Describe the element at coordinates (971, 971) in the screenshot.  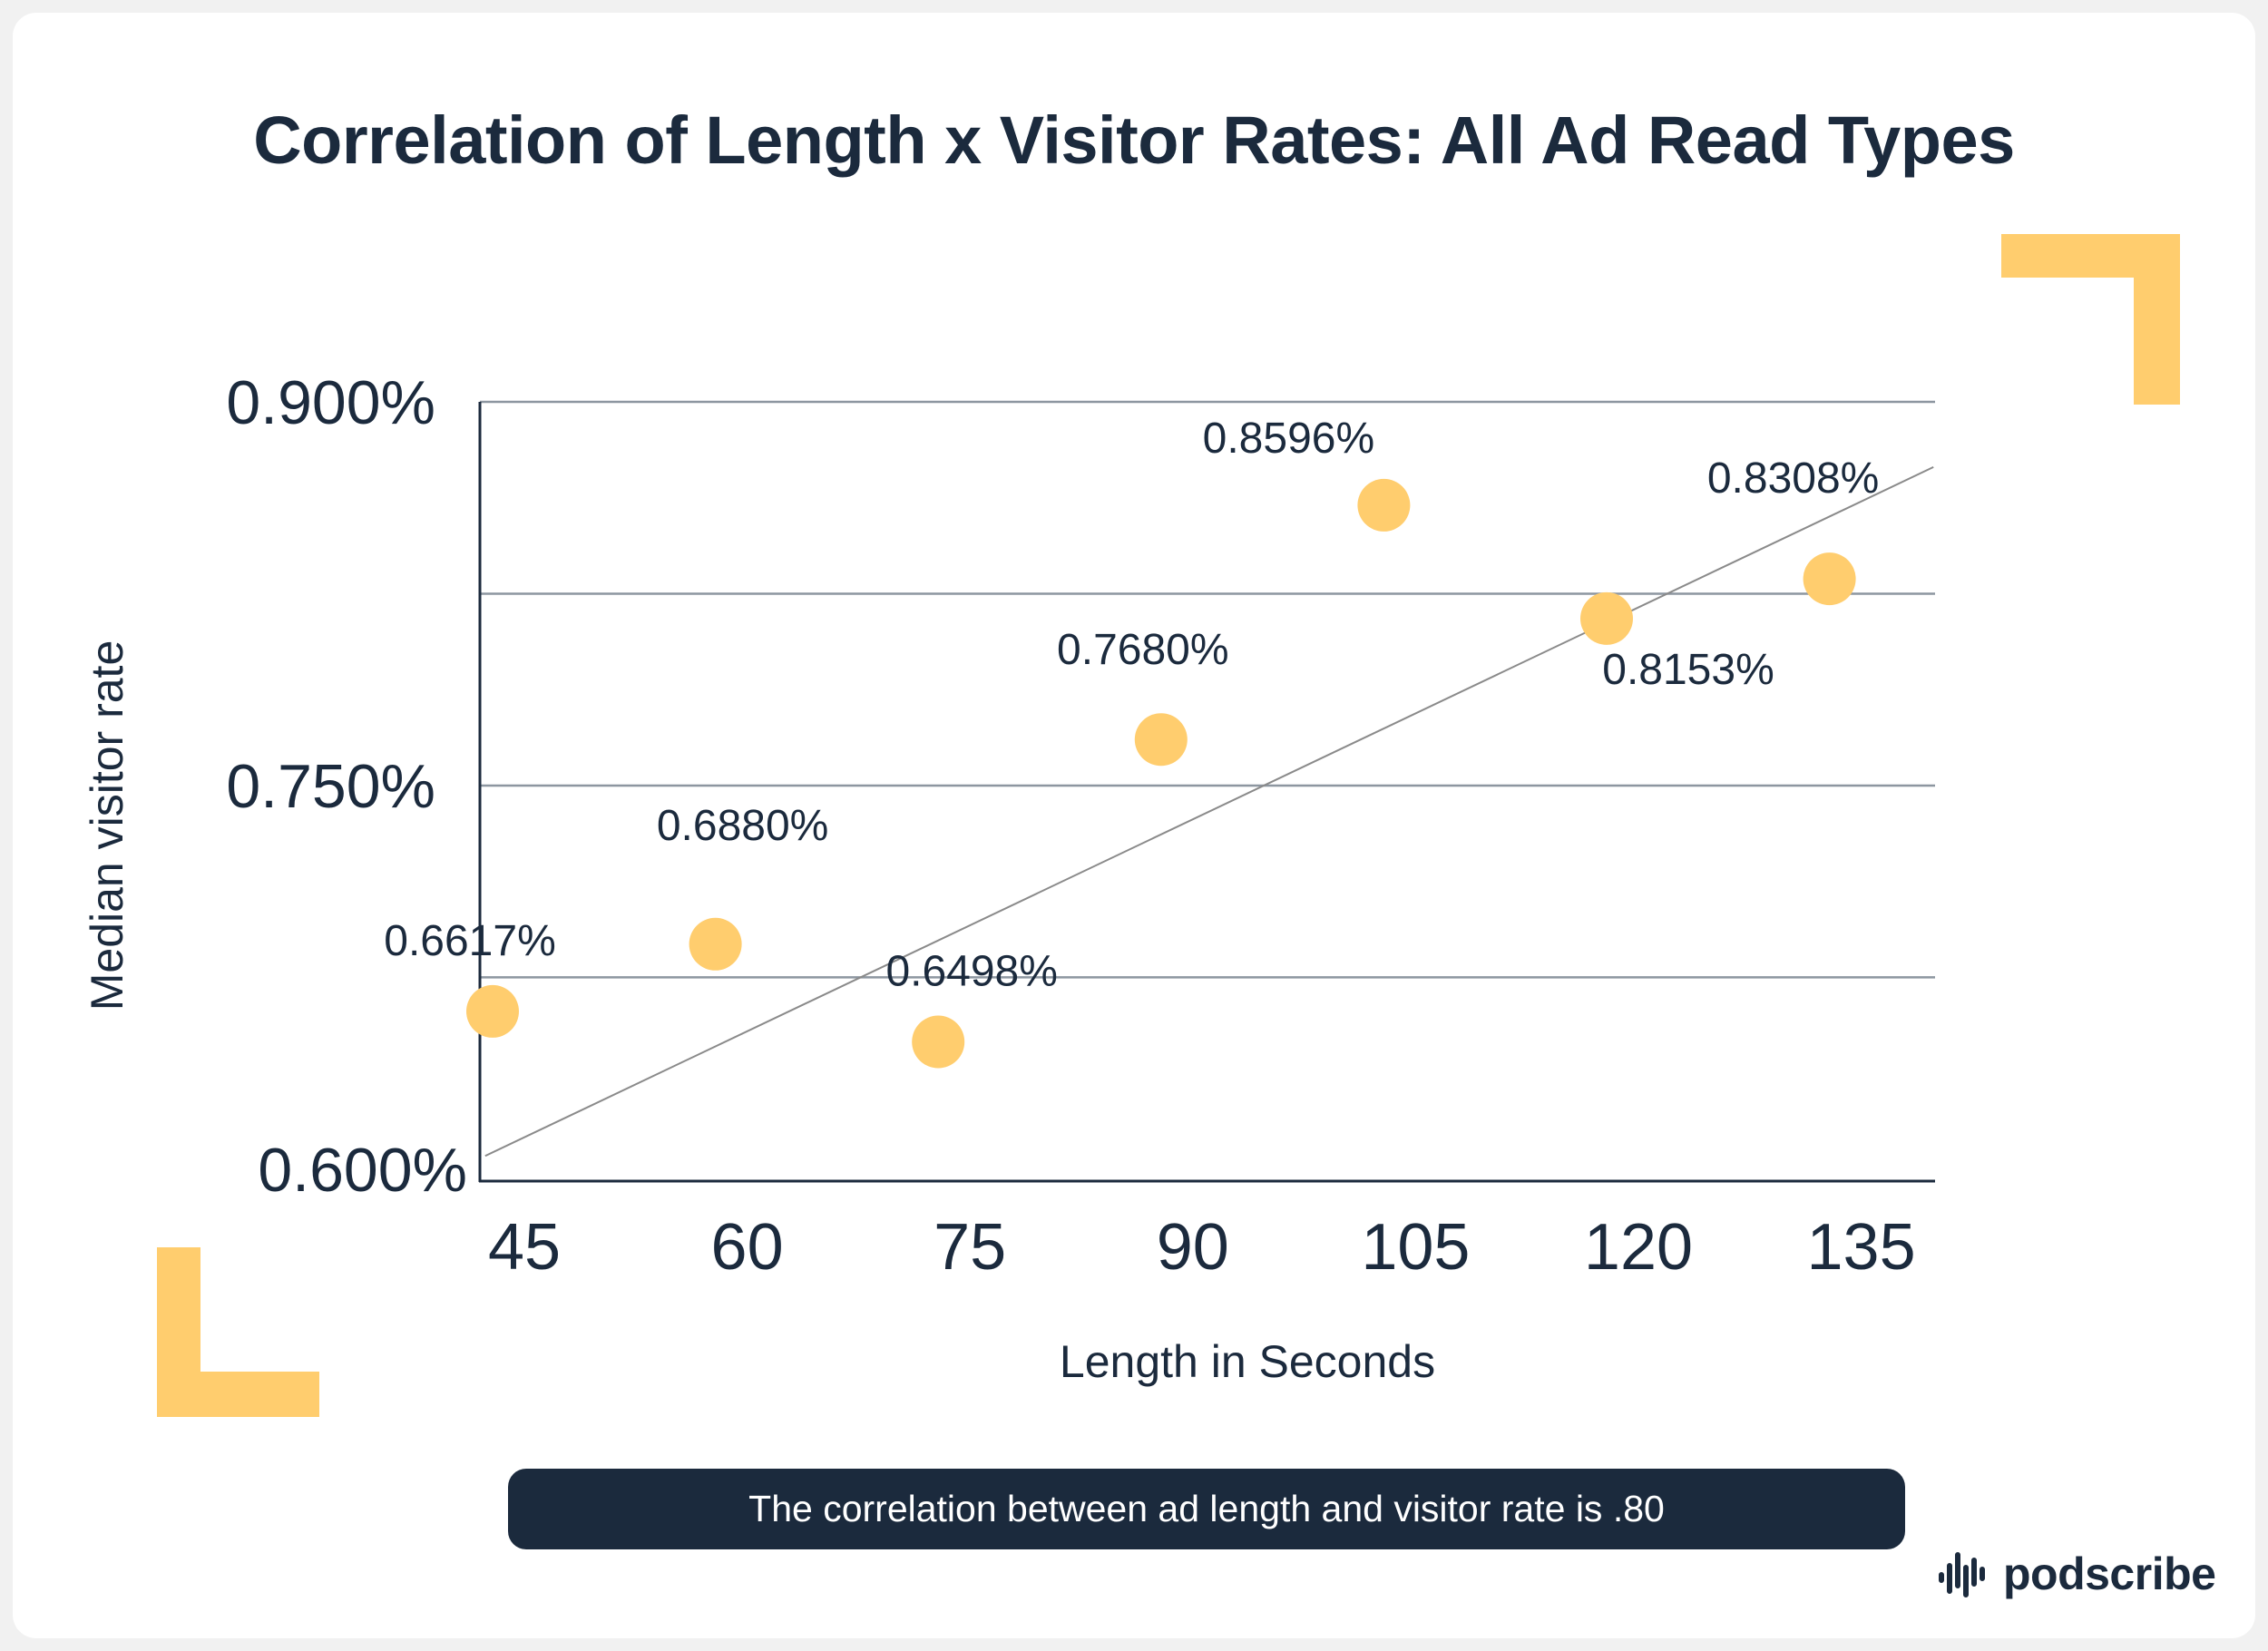
I see `data-label-75: 0.6498%` at that location.